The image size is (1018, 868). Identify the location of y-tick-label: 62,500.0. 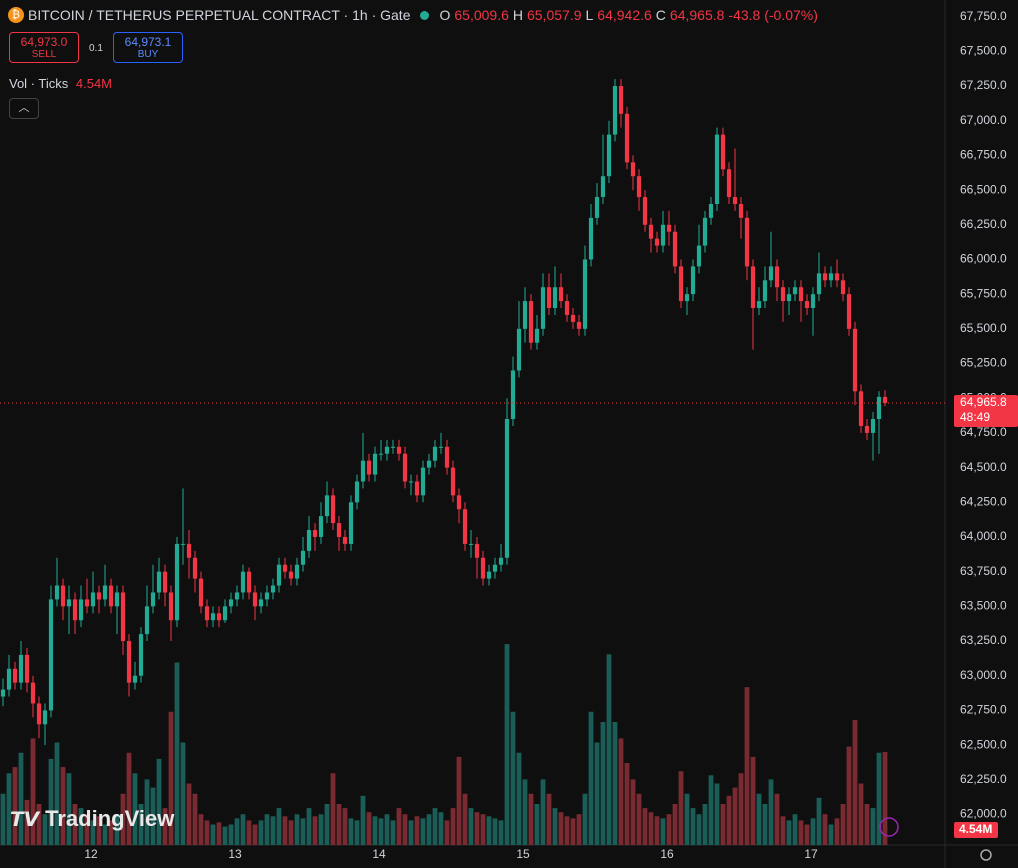
(983, 744).